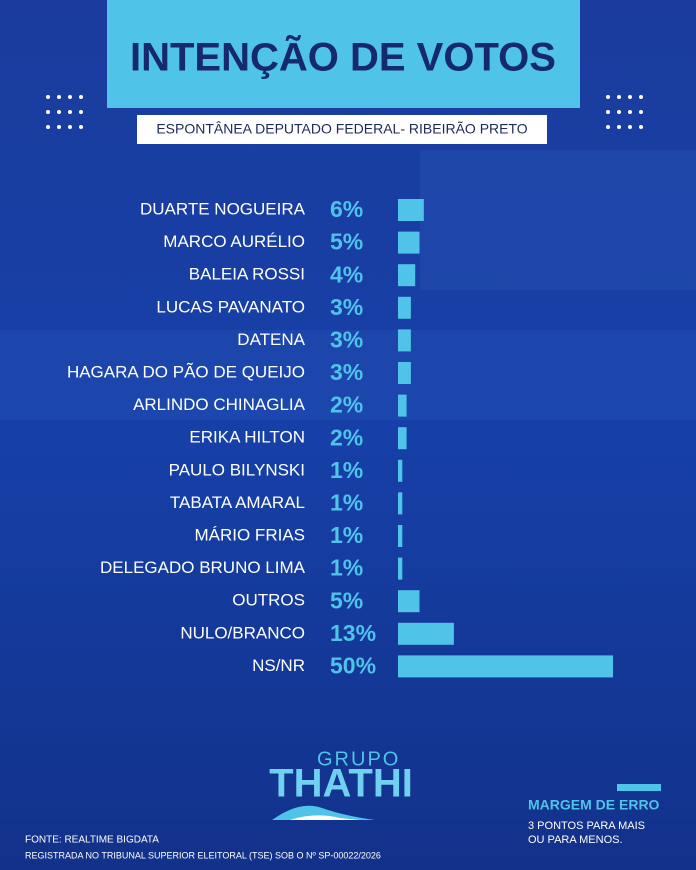 Image resolution: width=696 pixels, height=870 pixels. I want to click on category-label: MARCO AURÉLIO, so click(234, 241).